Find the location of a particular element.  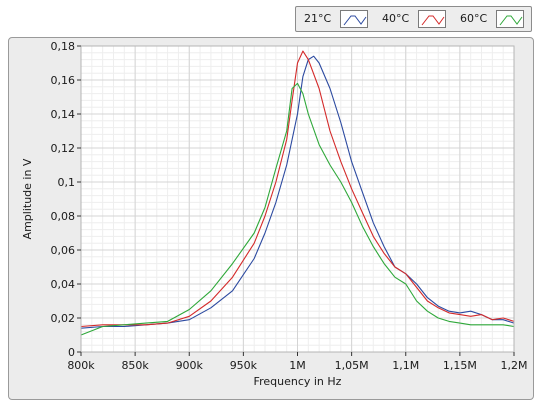

legend-line-21c is located at coordinates (355, 20).